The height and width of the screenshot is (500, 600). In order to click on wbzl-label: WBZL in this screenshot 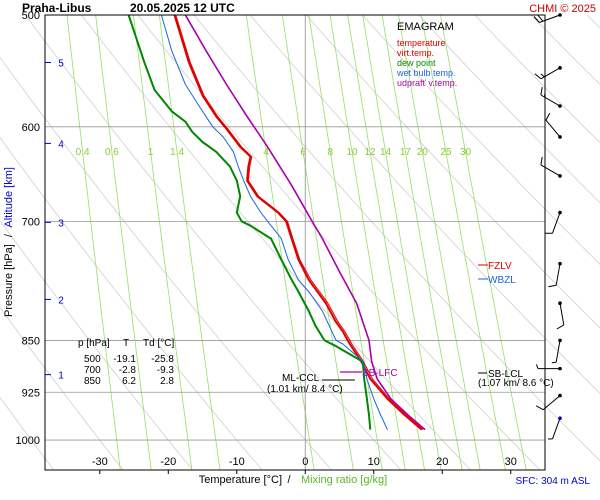, I will do `click(502, 280)`.